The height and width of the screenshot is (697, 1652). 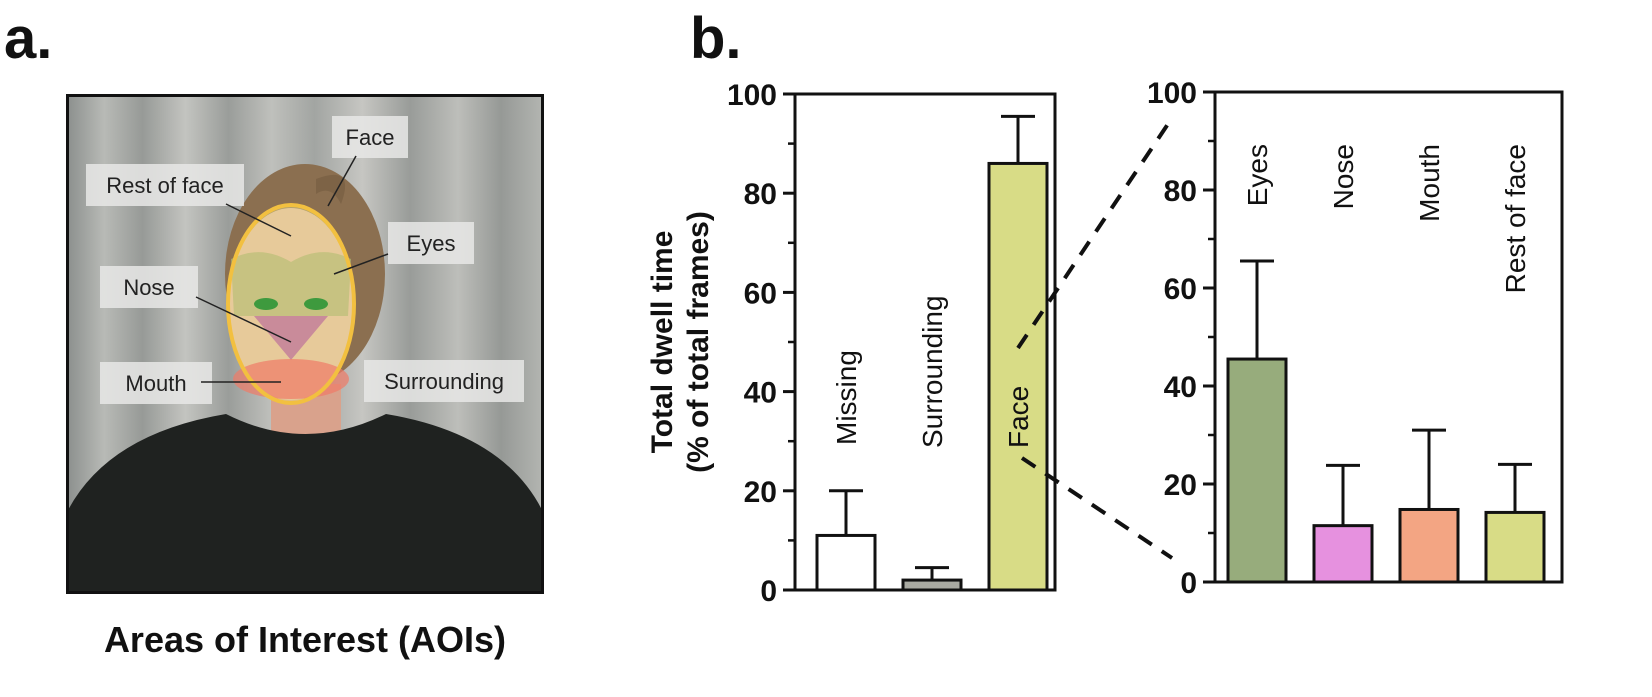 What do you see at coordinates (716, 38) in the screenshot?
I see `panel-label-b: b.` at bounding box center [716, 38].